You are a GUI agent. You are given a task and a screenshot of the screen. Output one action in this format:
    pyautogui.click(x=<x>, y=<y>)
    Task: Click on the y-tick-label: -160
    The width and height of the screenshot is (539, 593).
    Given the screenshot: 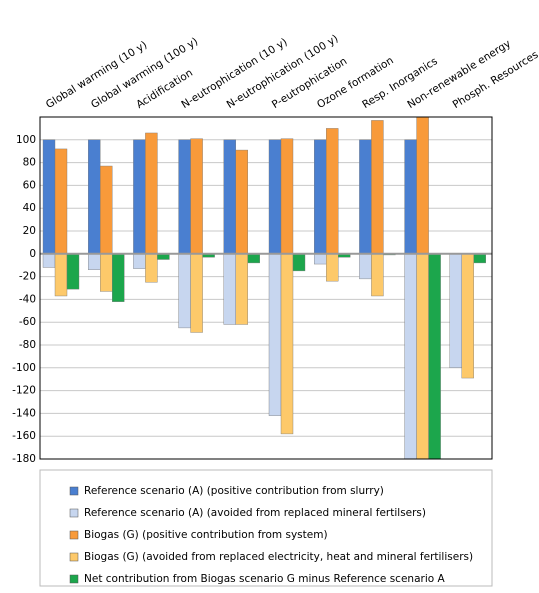 What is the action you would take?
    pyautogui.click(x=24, y=436)
    